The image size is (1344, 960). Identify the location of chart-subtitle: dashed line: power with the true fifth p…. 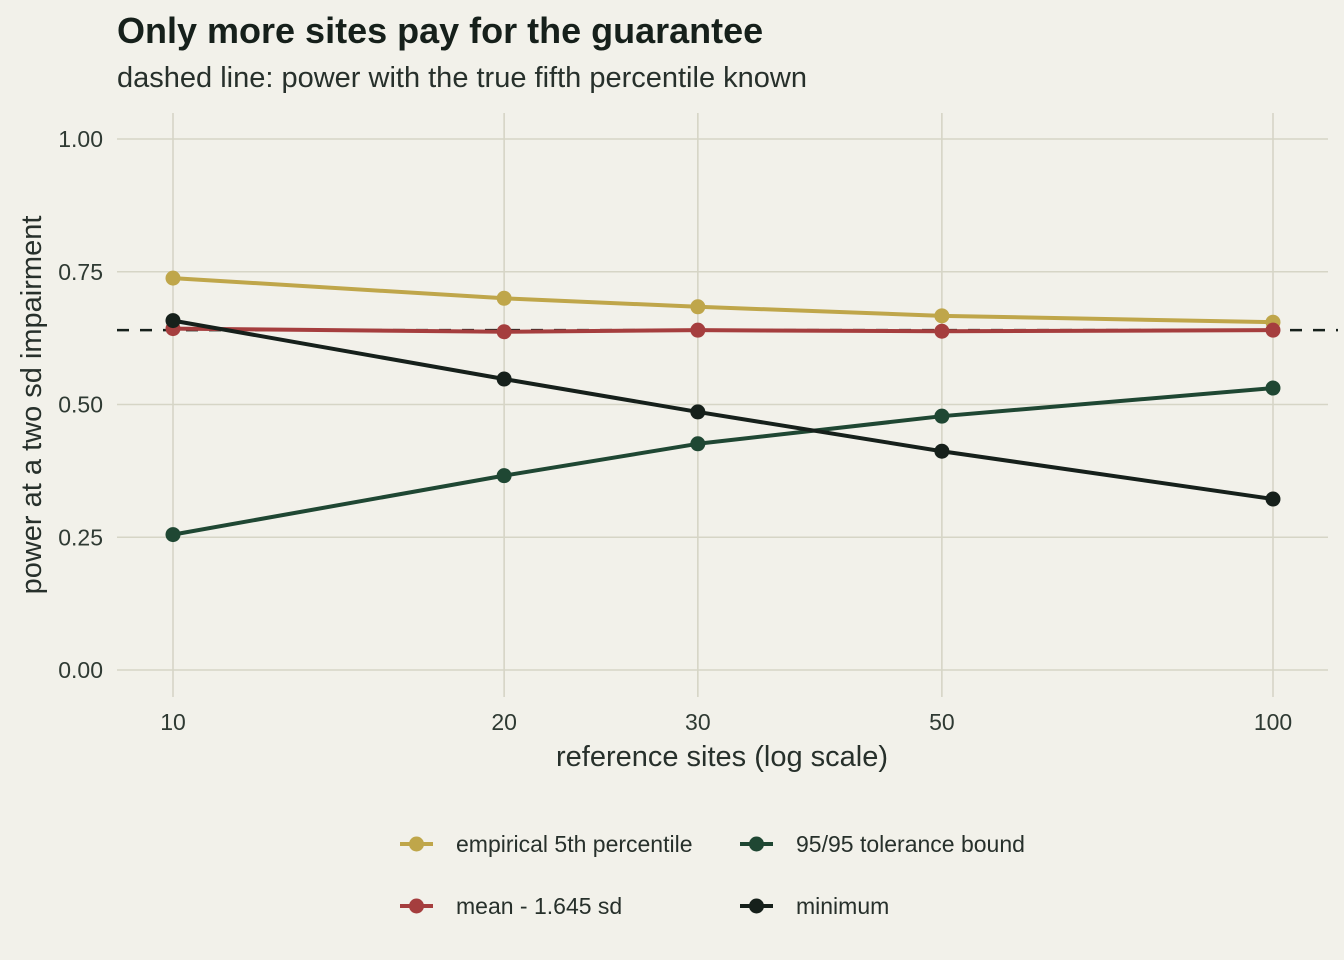
(462, 78).